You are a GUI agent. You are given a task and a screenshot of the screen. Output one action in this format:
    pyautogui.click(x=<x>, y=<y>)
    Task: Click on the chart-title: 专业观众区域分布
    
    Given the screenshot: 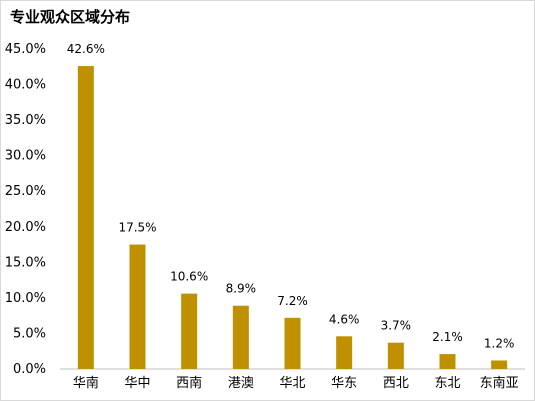 What is the action you would take?
    pyautogui.click(x=70, y=17)
    